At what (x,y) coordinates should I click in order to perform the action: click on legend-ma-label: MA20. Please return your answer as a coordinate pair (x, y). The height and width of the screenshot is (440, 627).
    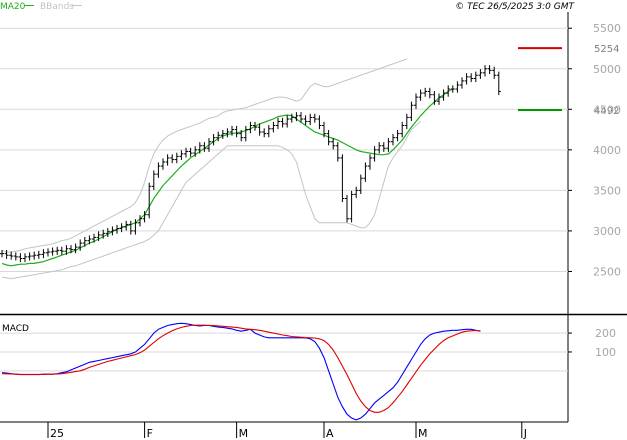
    Looking at the image, I should click on (13, 7).